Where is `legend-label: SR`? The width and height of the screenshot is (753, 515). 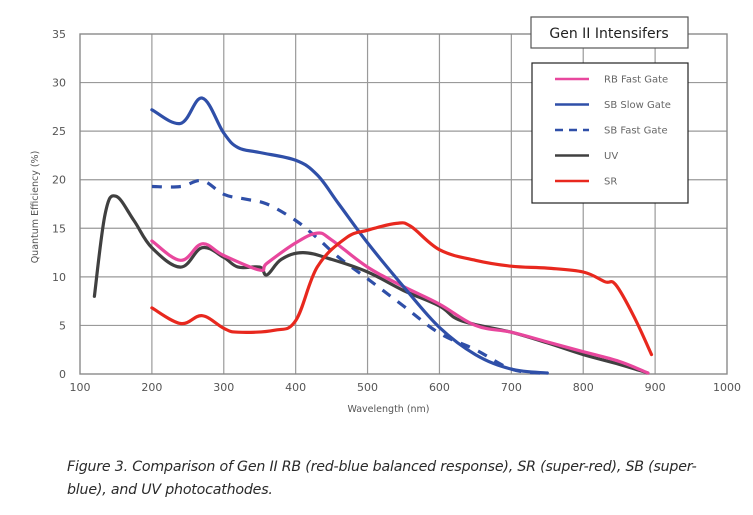
legend-label: SR is located at coordinates (610, 182).